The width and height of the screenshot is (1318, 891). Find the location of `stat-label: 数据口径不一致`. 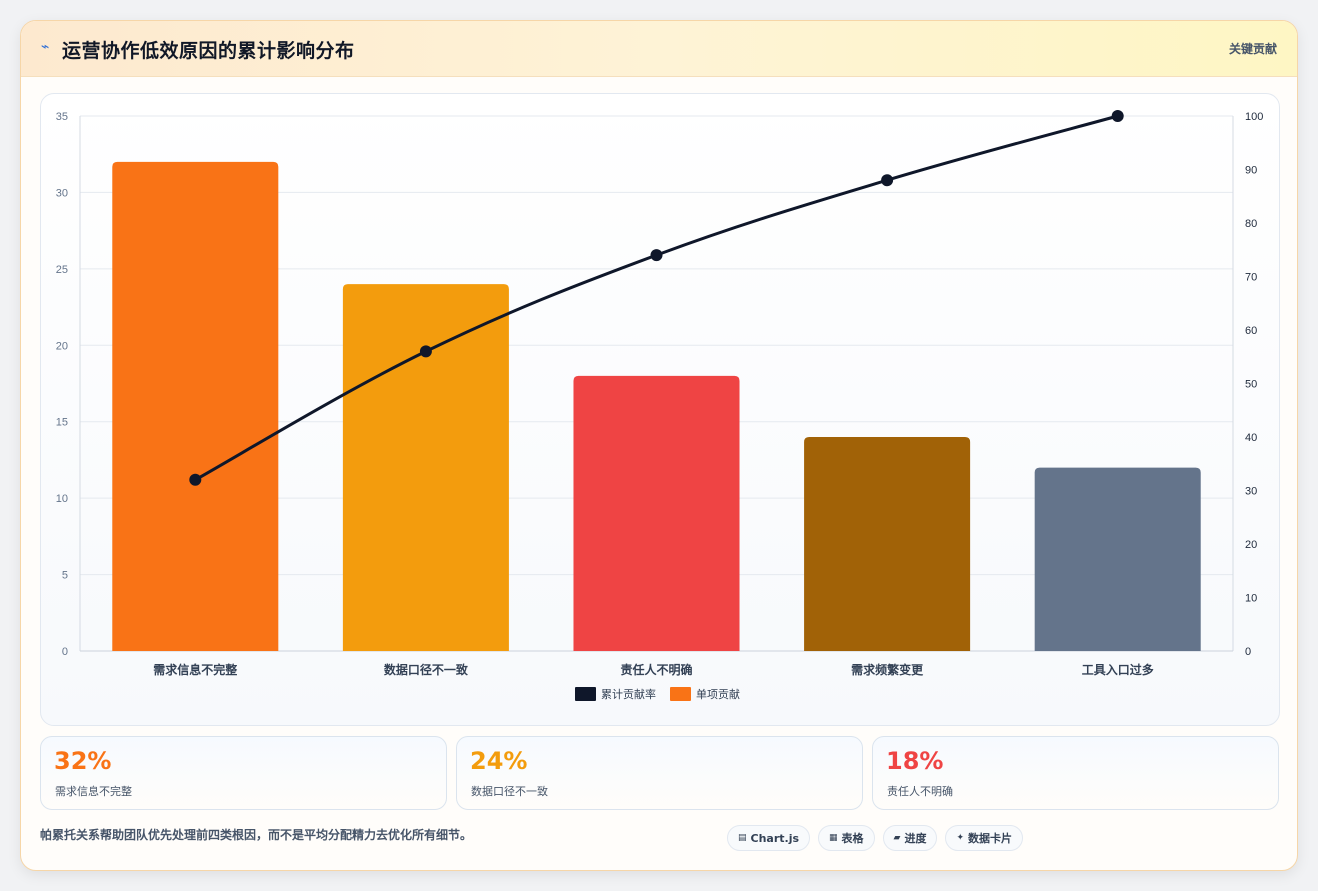

stat-label: 数据口径不一致 is located at coordinates (509, 791).